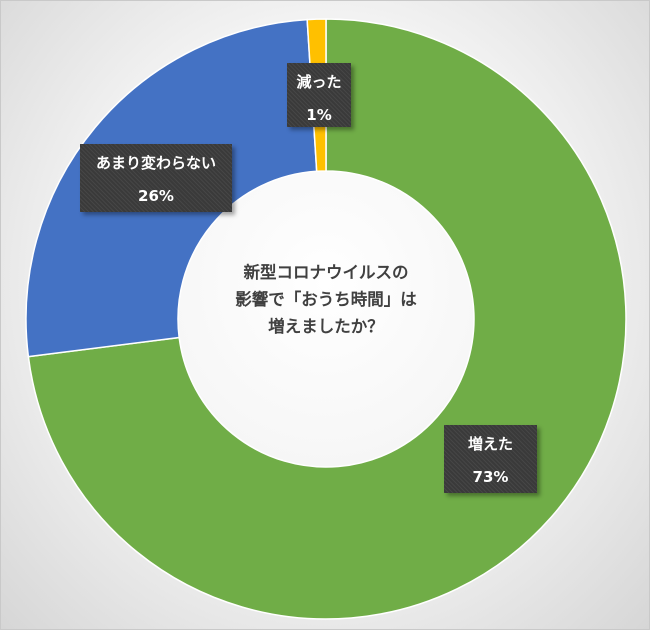 The height and width of the screenshot is (630, 650). Describe the element at coordinates (326, 326) in the screenshot. I see `chart-title-line-3: 増えましたか？` at that location.